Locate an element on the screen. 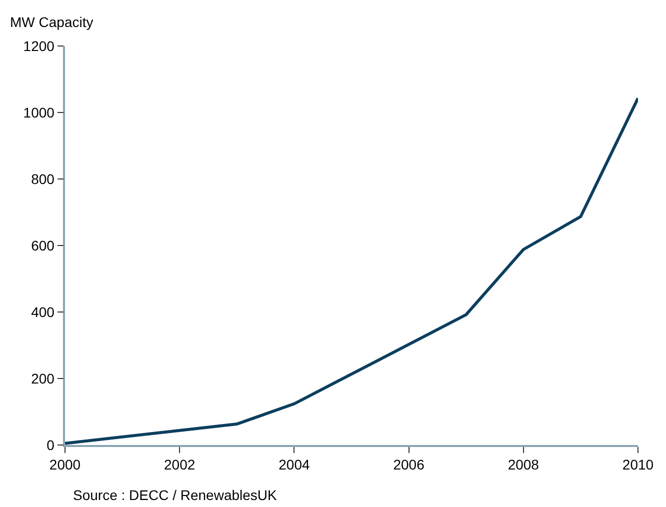 The image size is (666, 507). y-tick-label: 400 is located at coordinates (43, 312).